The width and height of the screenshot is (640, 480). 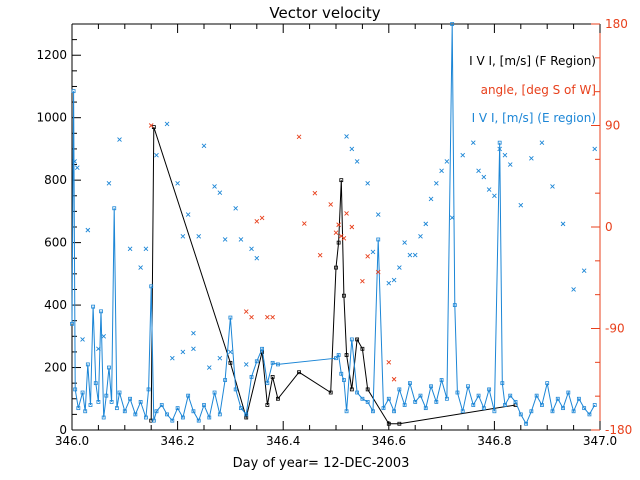 What do you see at coordinates (55, 305) in the screenshot?
I see `y-left-tick-label: 400` at bounding box center [55, 305].